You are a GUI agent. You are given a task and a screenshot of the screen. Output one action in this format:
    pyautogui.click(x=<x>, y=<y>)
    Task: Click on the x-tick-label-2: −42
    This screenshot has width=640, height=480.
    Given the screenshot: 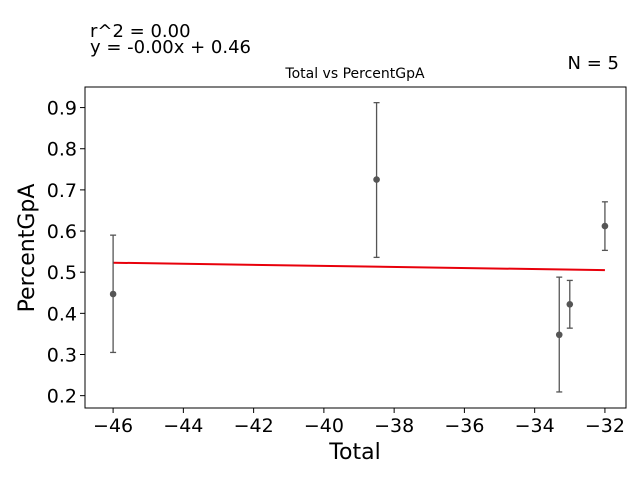 What is the action you would take?
    pyautogui.click(x=254, y=426)
    